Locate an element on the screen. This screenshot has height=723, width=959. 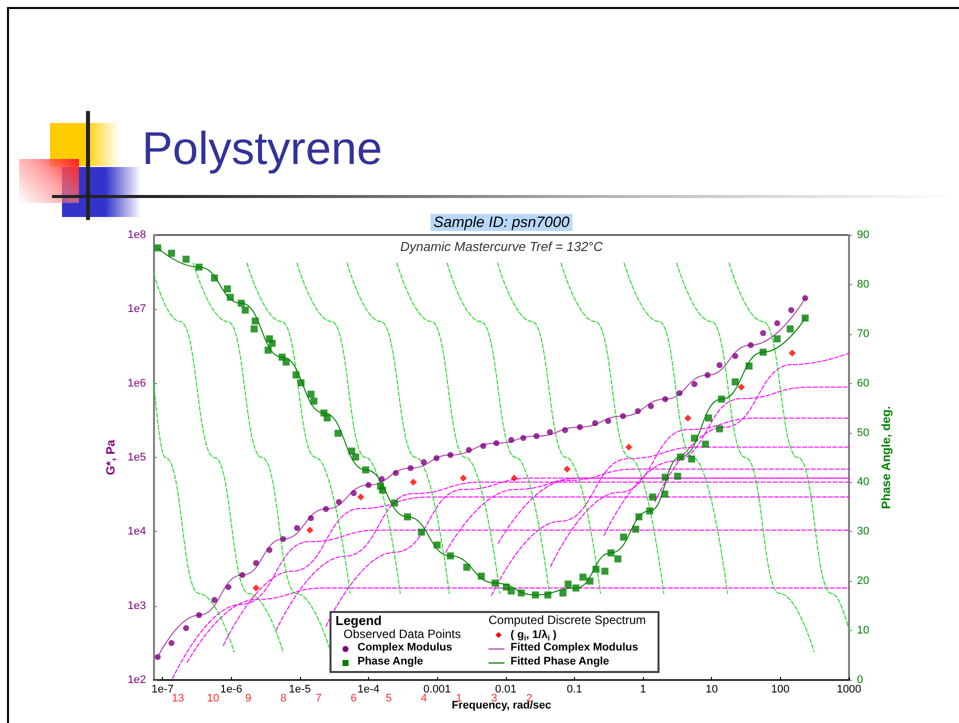
y2-axis-title: Phase Angle, deg. is located at coordinates (886, 457).